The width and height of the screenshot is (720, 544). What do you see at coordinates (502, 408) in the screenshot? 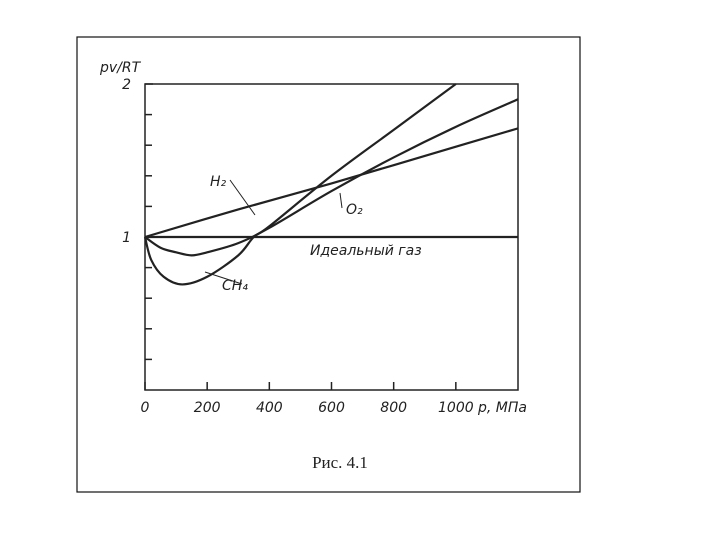
I see `x-axis-label: p, МПа` at bounding box center [502, 408].